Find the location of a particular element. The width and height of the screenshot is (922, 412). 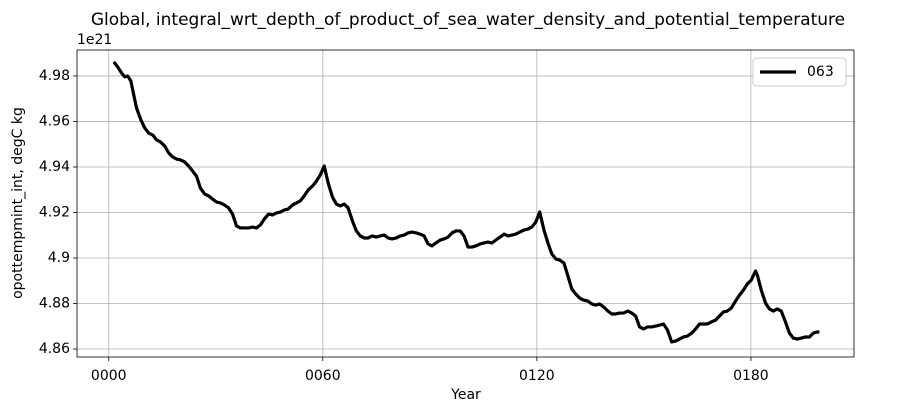

y-tick-label: 4.86 is located at coordinates (54, 349).